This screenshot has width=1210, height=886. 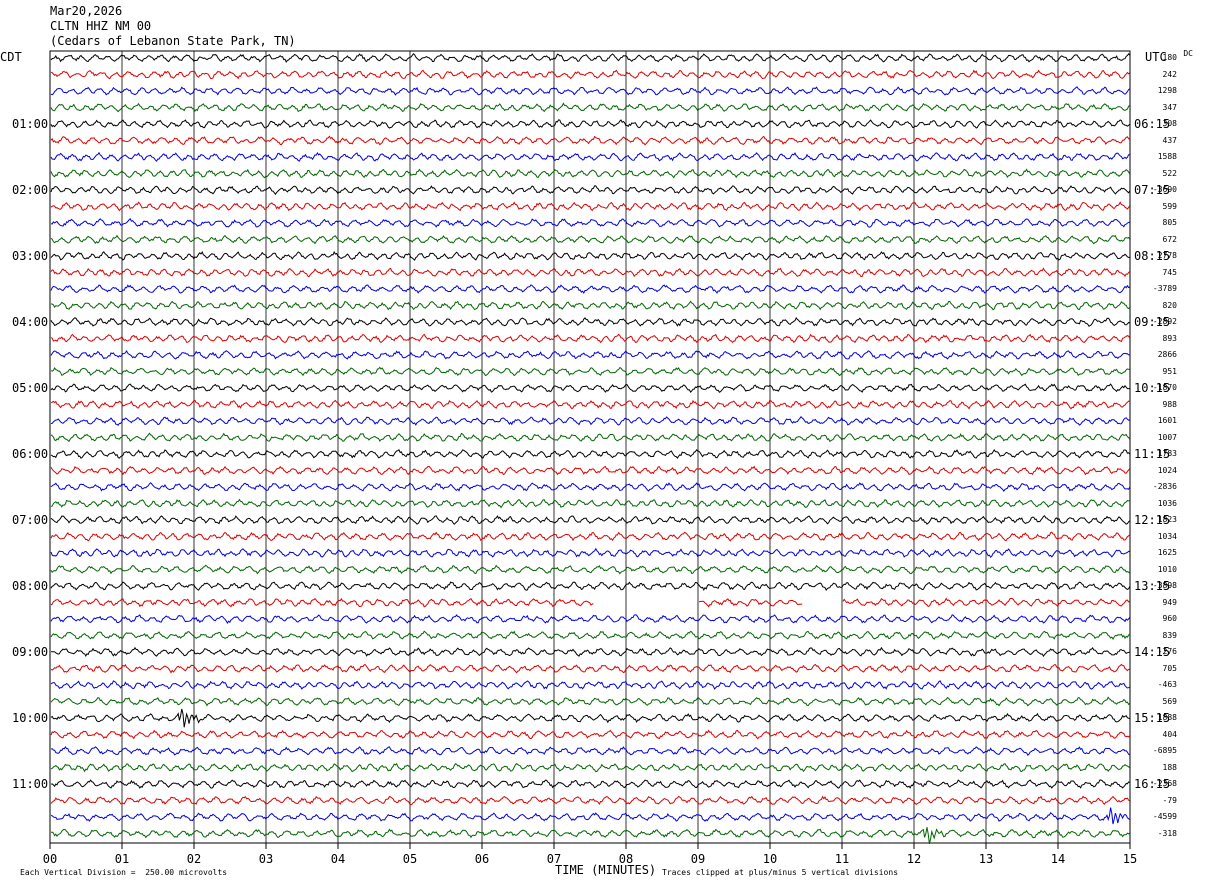 I want to click on left-hour-label: 08:00, so click(x=30, y=586).